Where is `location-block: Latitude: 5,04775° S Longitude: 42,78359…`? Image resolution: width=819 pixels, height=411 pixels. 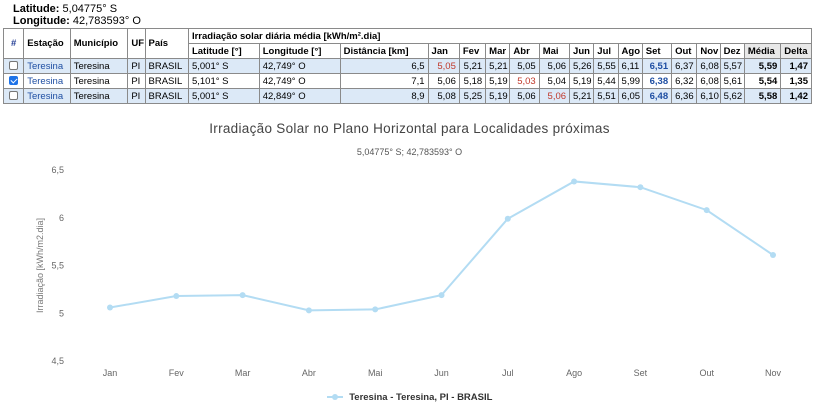 location-block: Latitude: 5,04775° S Longitude: 42,78359… is located at coordinates (77, 15).